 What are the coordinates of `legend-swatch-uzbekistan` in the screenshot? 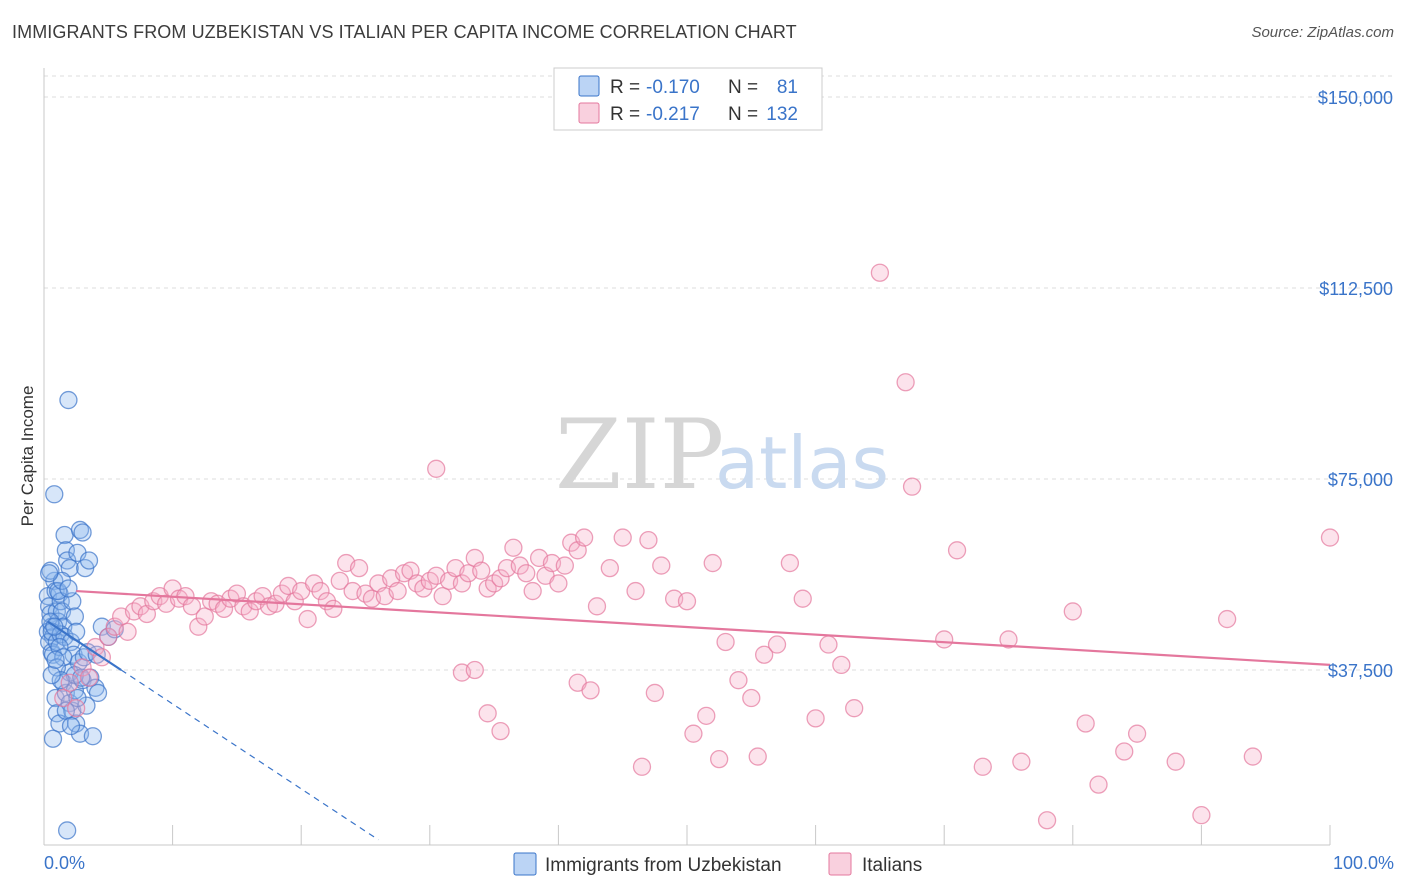 It's located at (589, 86).